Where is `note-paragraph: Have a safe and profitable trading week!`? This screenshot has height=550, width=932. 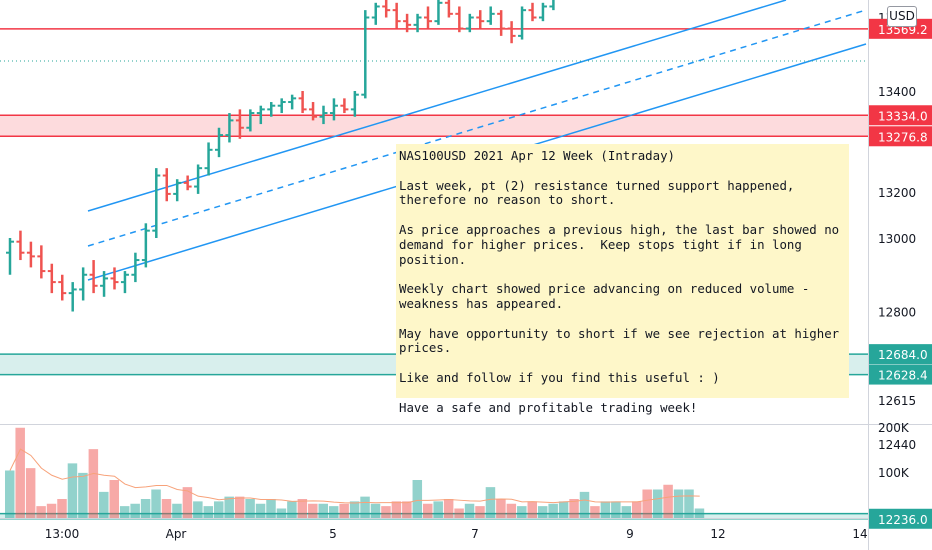
note-paragraph: Have a safe and profitable trading week! is located at coordinates (548, 407).